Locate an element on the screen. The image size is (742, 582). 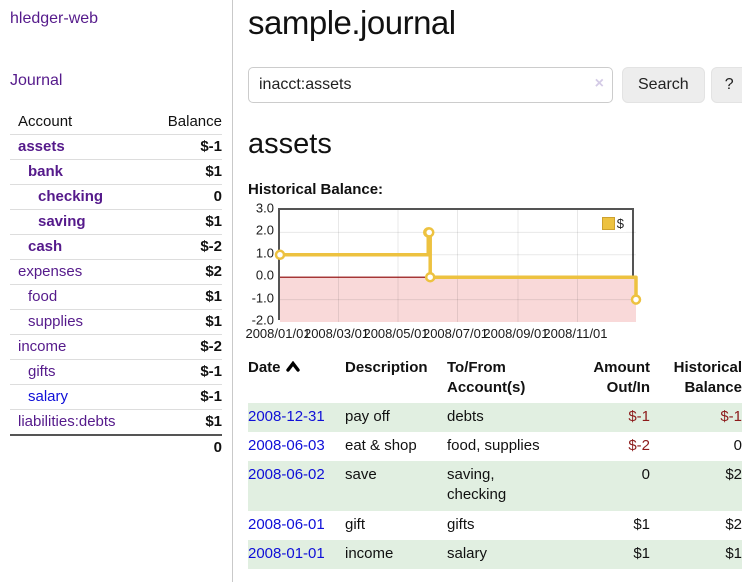
transaction-row: 2008-01-01 income salary $1 $1 is located at coordinates (495, 554).